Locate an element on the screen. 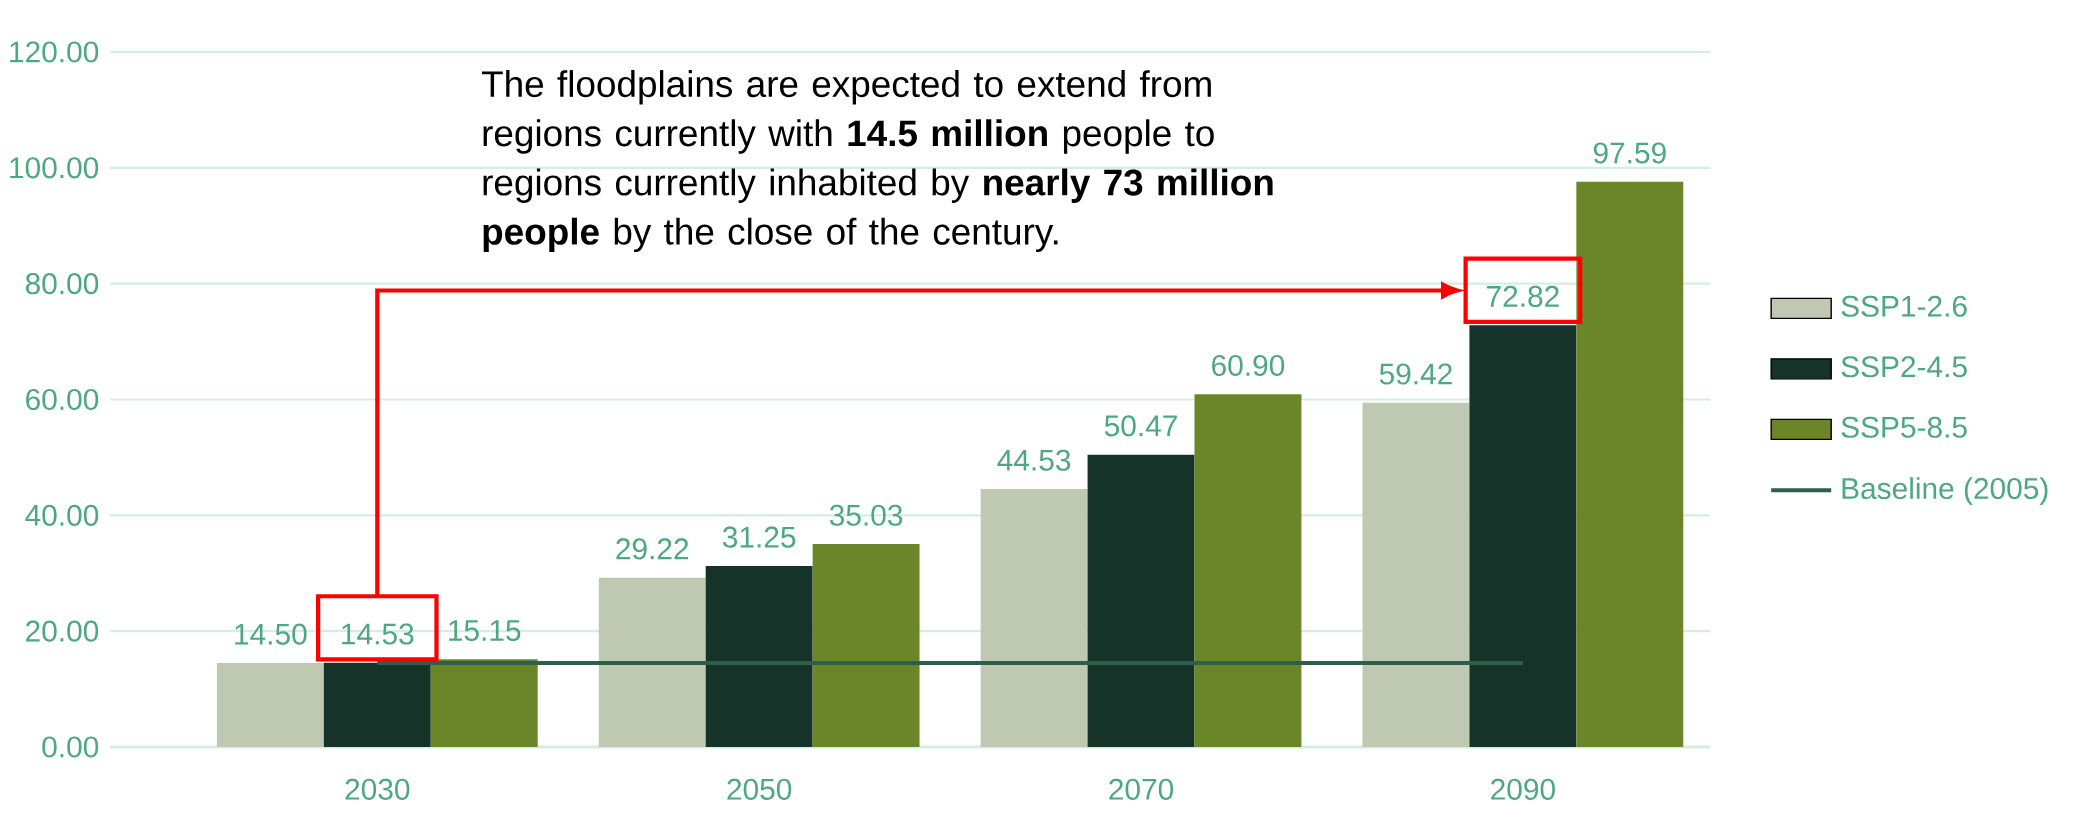 The image size is (2100, 822). data-label: 50.47 is located at coordinates (1140, 426).